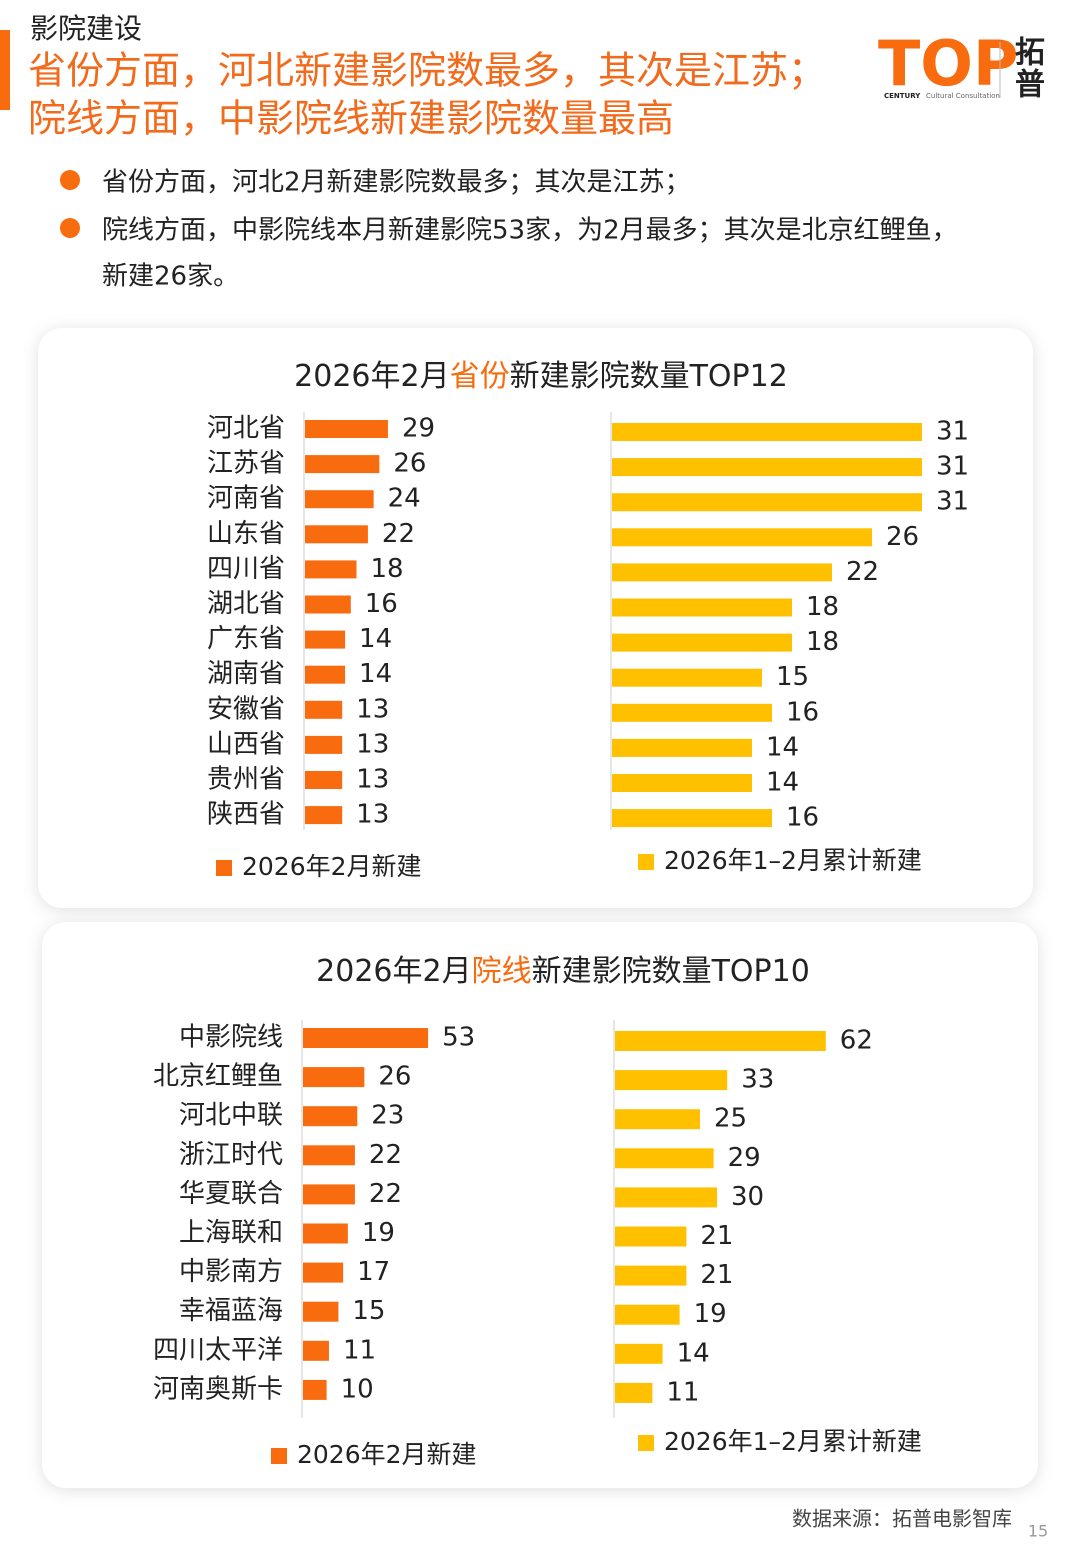 This screenshot has width=1080, height=1560. What do you see at coordinates (351, 119) in the screenshot?
I see `headline: 院线方面，中影院线新建影院数量最高` at bounding box center [351, 119].